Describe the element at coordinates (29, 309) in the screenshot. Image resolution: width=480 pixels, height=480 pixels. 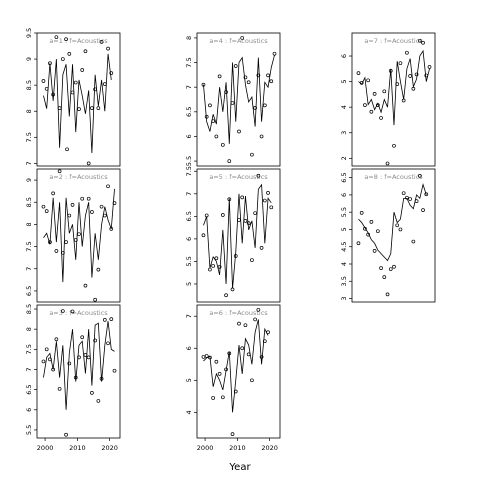
I see `y-tick-label: 8.5` at that location.